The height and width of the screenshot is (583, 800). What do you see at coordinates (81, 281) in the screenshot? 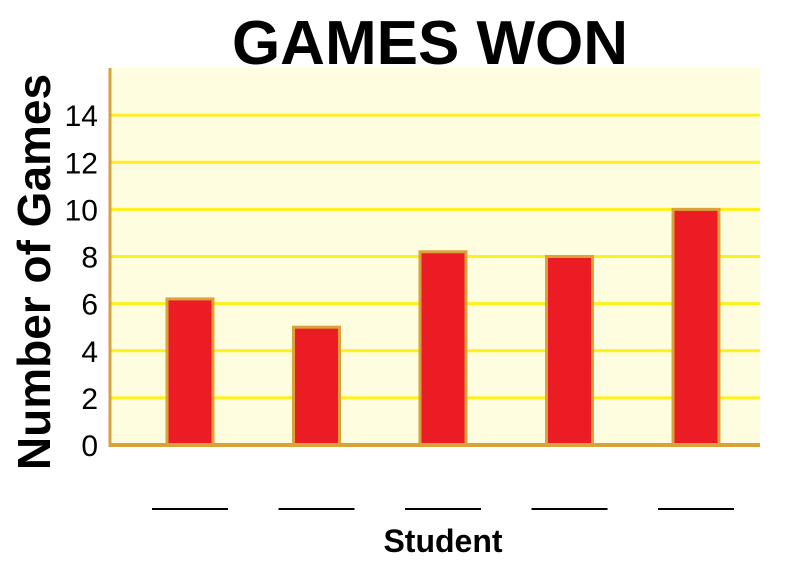
I see `y-tick-labels: 0 2 4 6 8 10 12 14` at bounding box center [81, 281].